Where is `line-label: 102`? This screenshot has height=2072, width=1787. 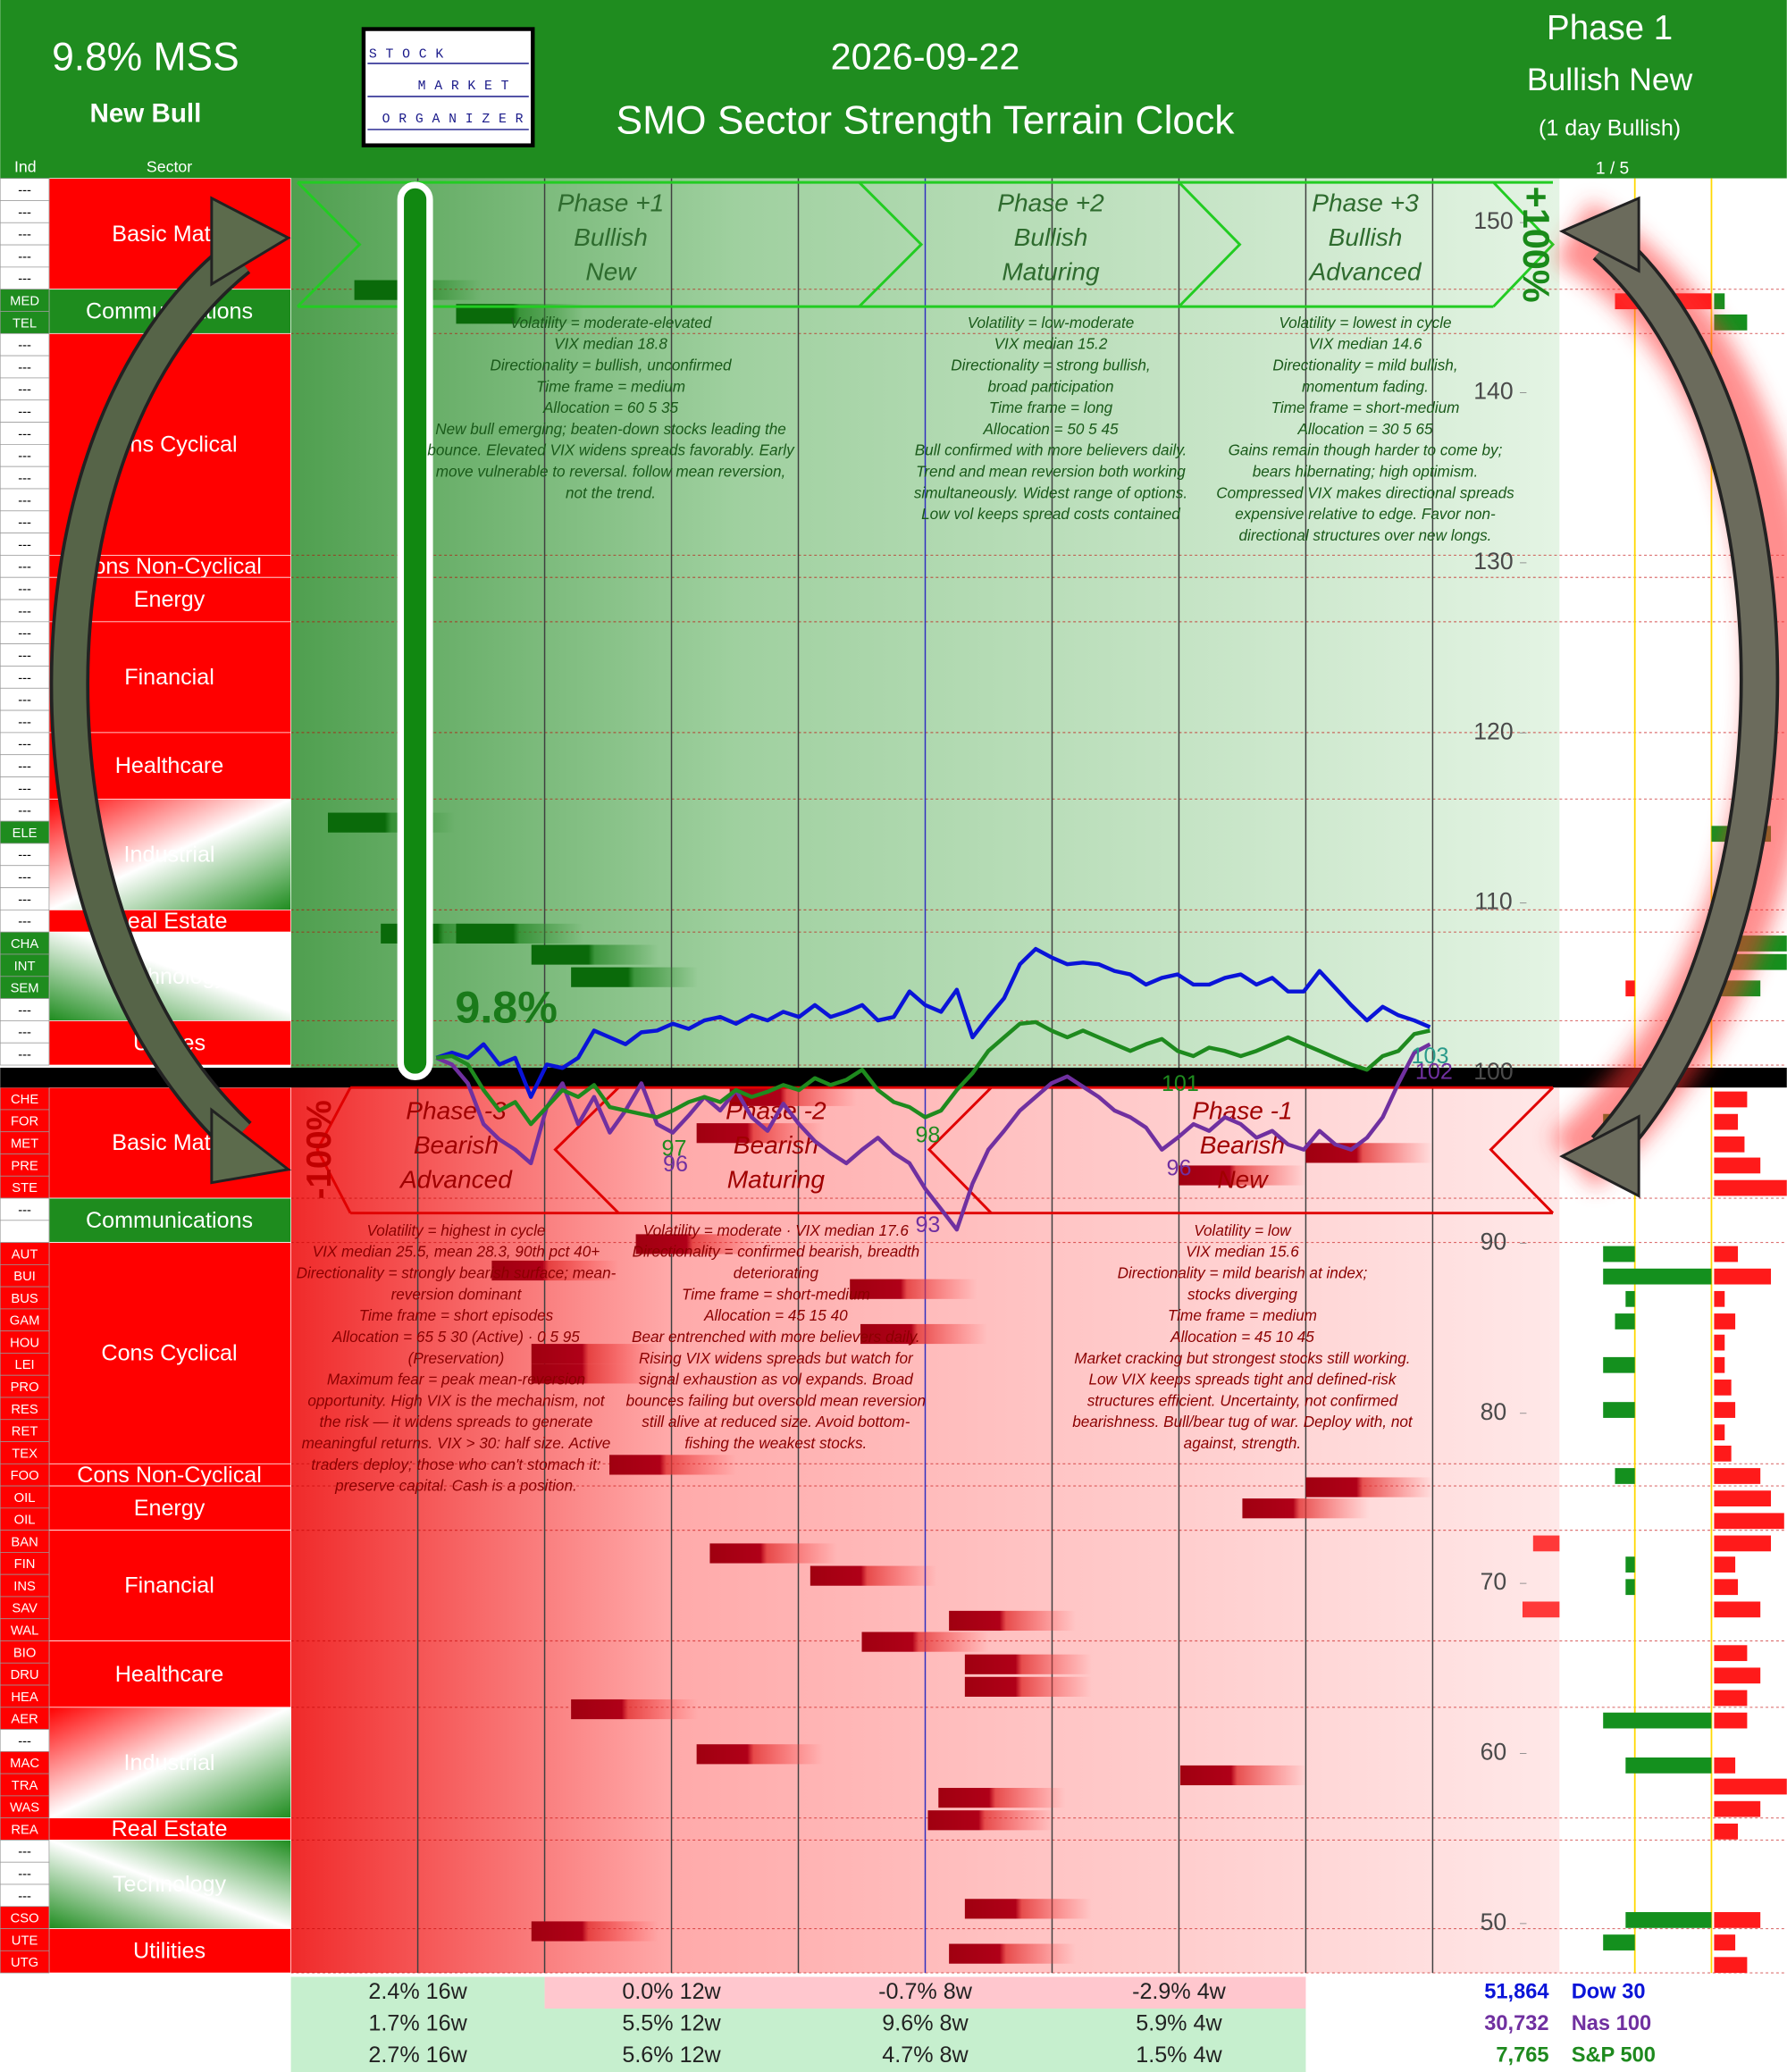 line-label: 102 is located at coordinates (1434, 1072).